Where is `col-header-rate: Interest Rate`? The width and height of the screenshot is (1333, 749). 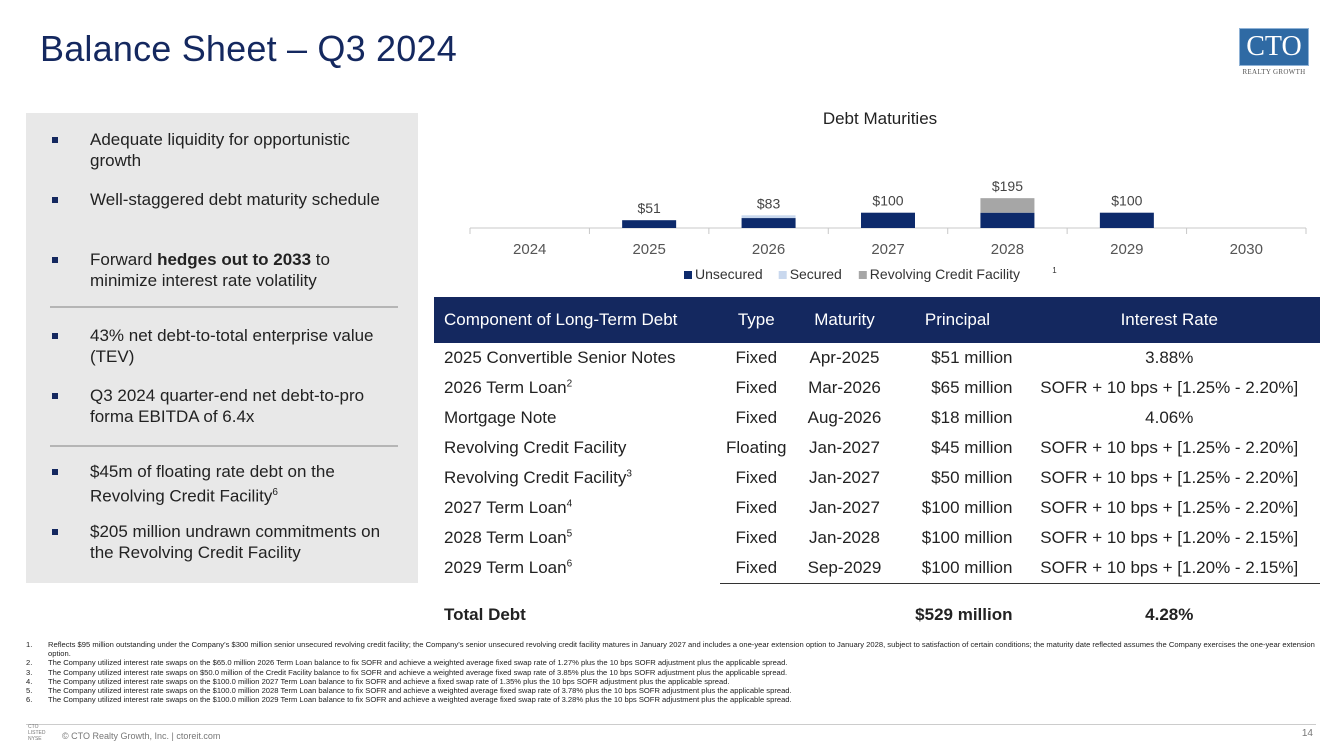 col-header-rate: Interest Rate is located at coordinates (1169, 320).